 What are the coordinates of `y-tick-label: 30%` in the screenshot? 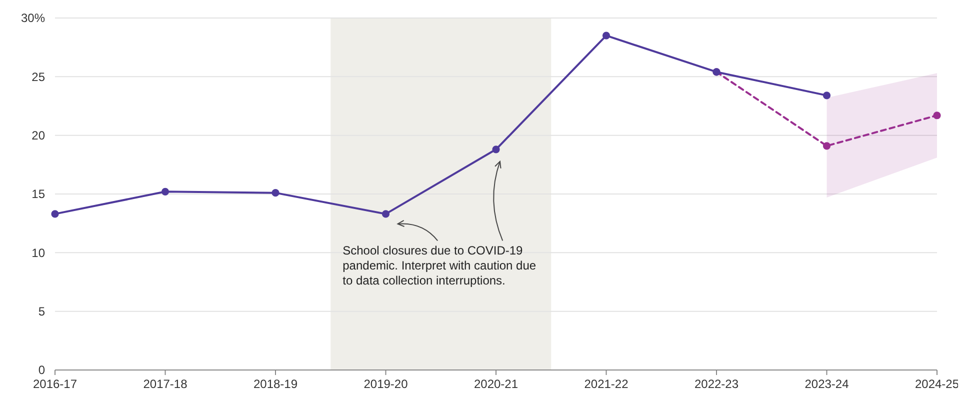 It's located at (33, 18).